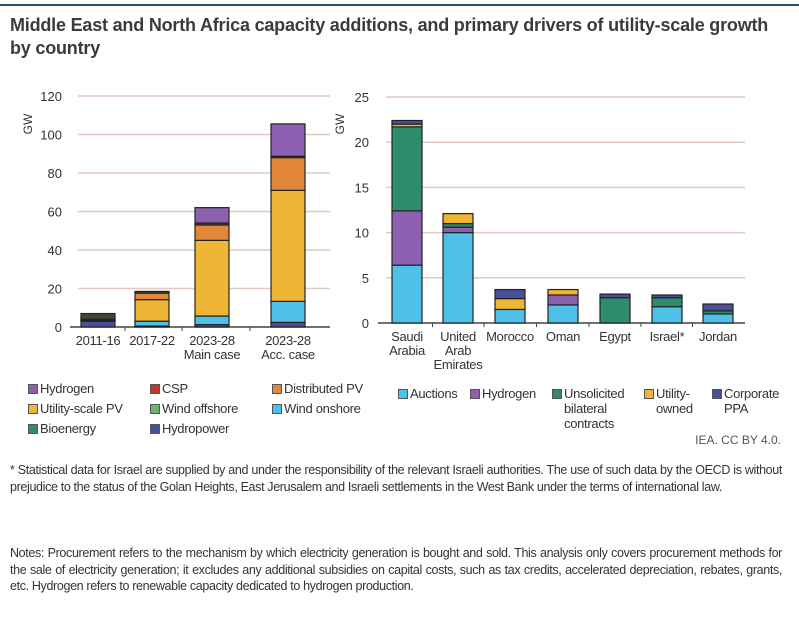 The height and width of the screenshot is (630, 799). Describe the element at coordinates (51, 96) in the screenshot. I see `y-tick-label: 120` at that location.